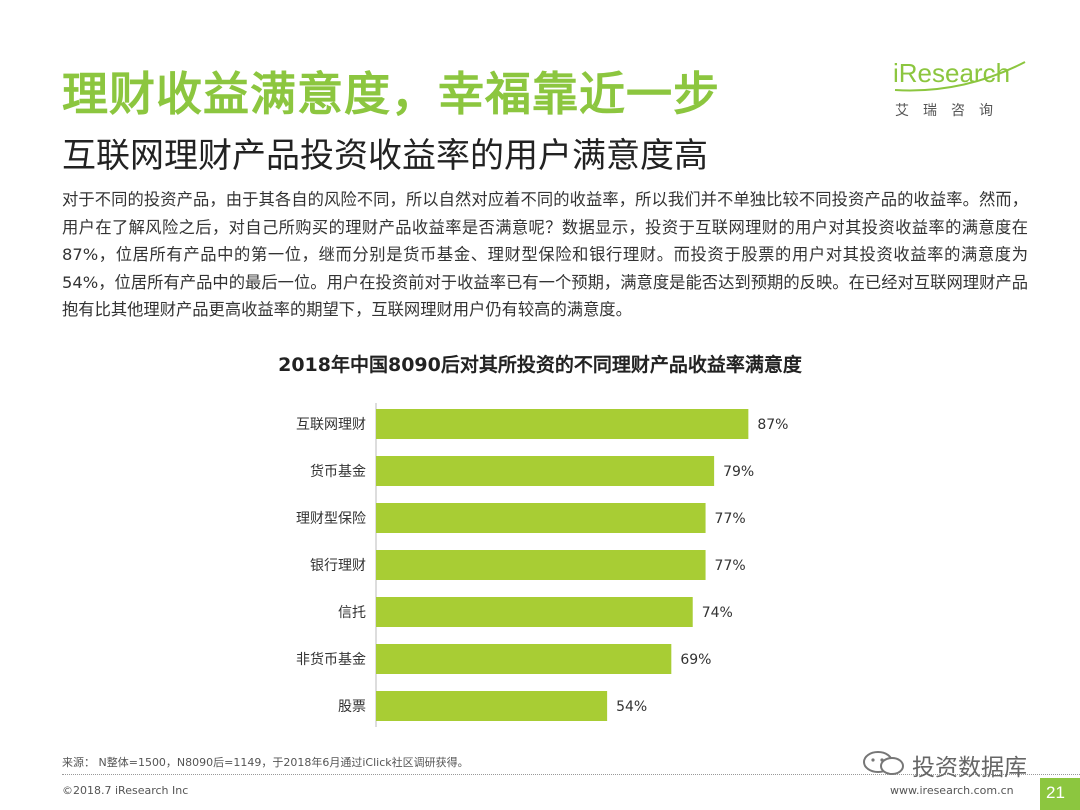 This screenshot has width=1080, height=810. What do you see at coordinates (883, 763) in the screenshot?
I see `wechat-icon` at bounding box center [883, 763].